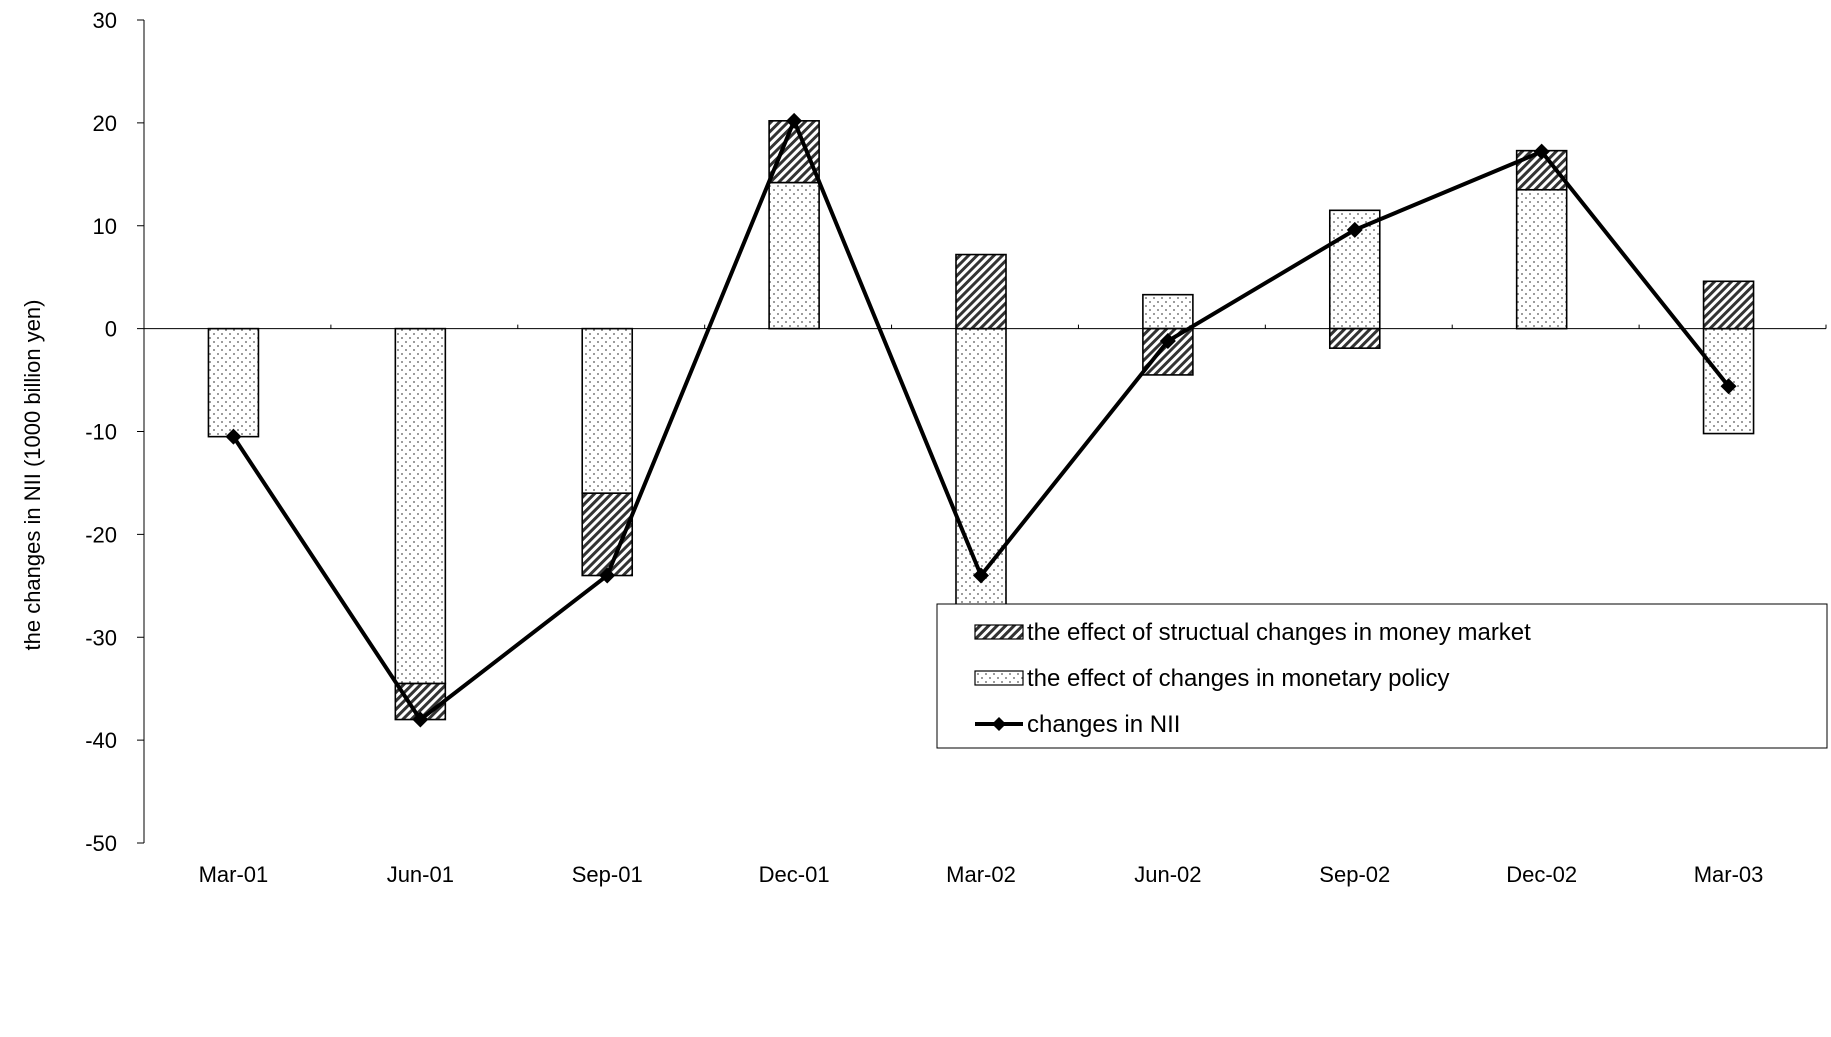  I want to click on legend-label: the effect of changes in monetary policy, so click(1238, 678).